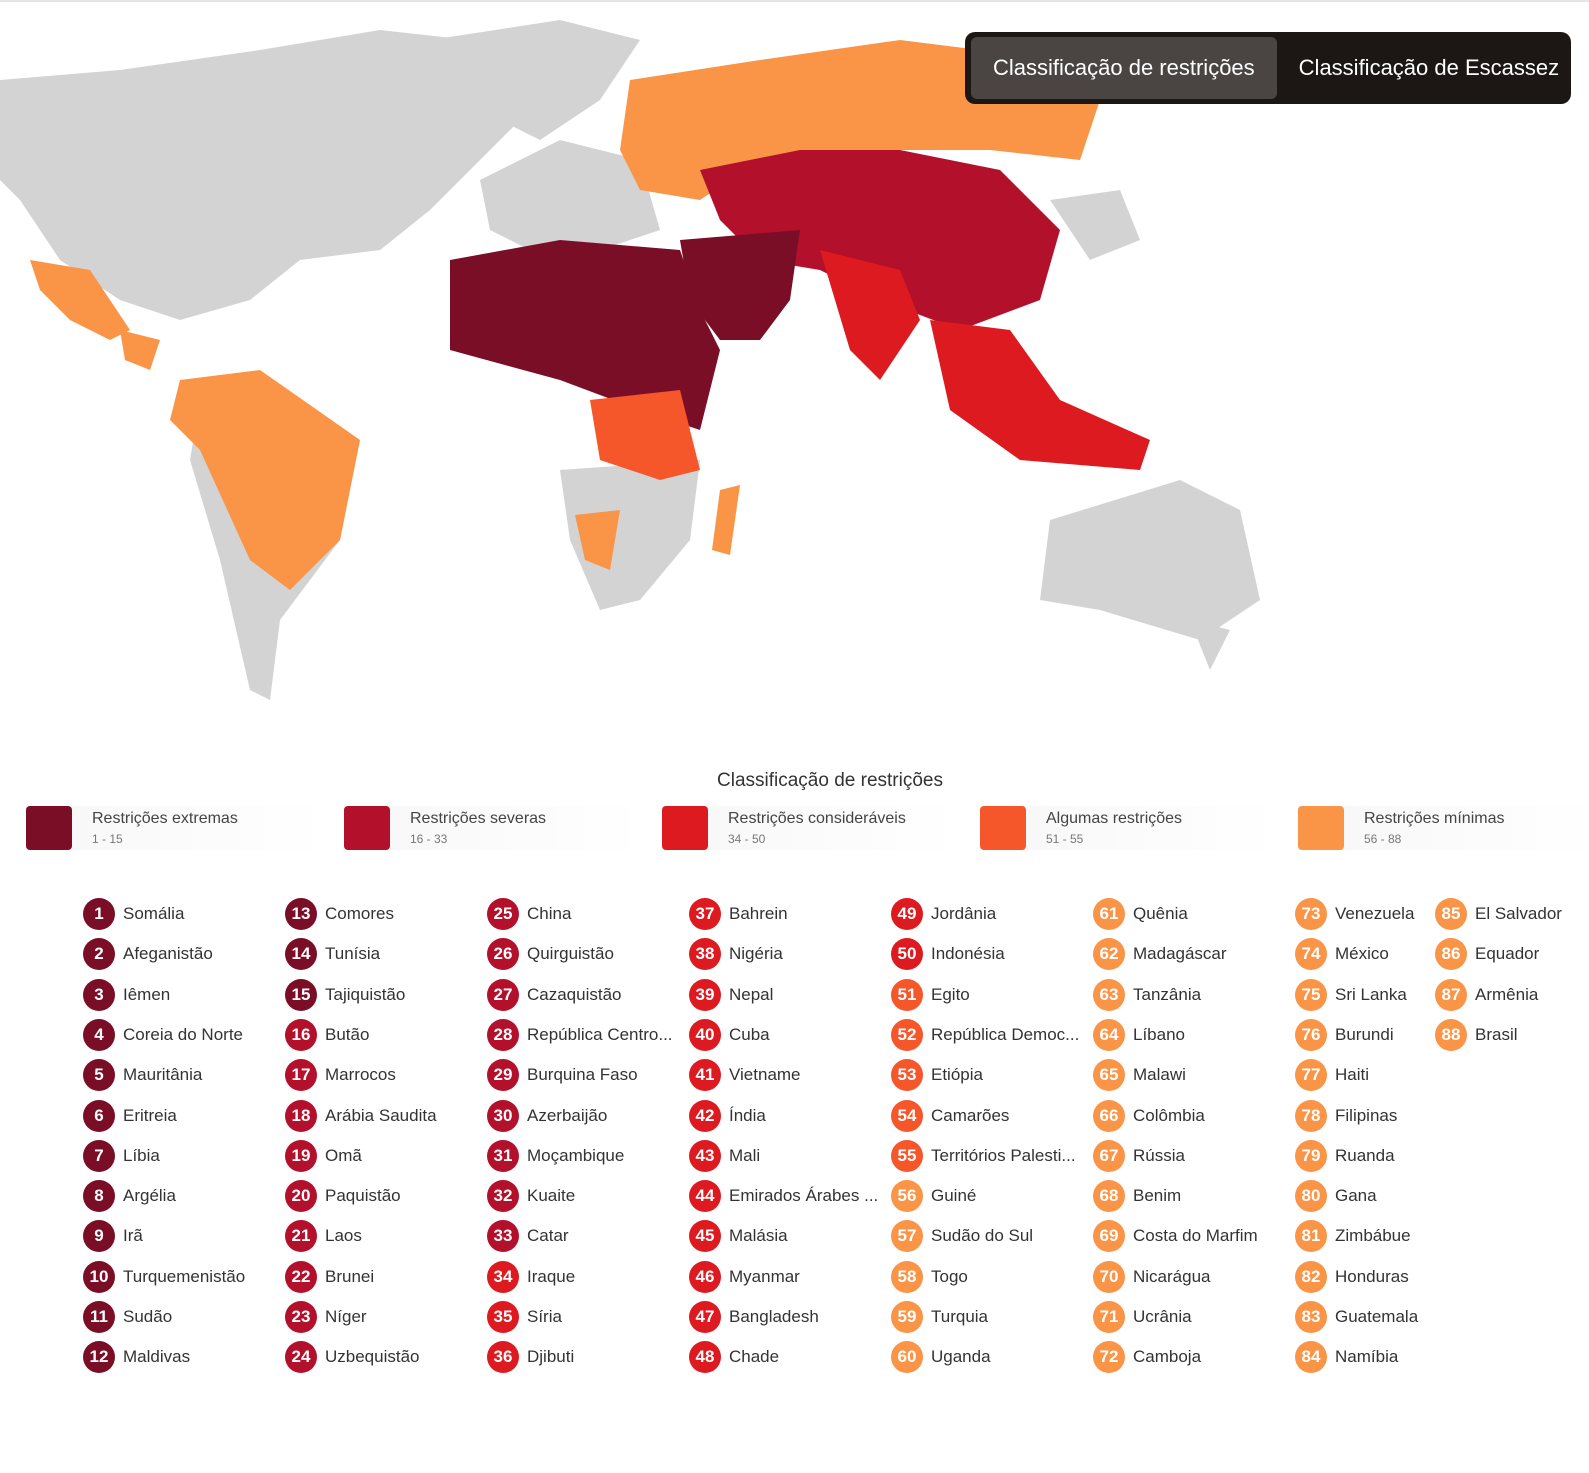  I want to click on tab: Classificação de restrições, so click(1124, 68).